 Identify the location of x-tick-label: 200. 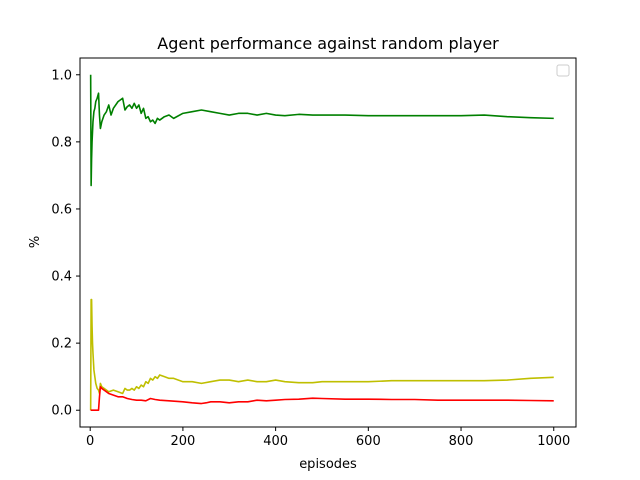
(182, 441).